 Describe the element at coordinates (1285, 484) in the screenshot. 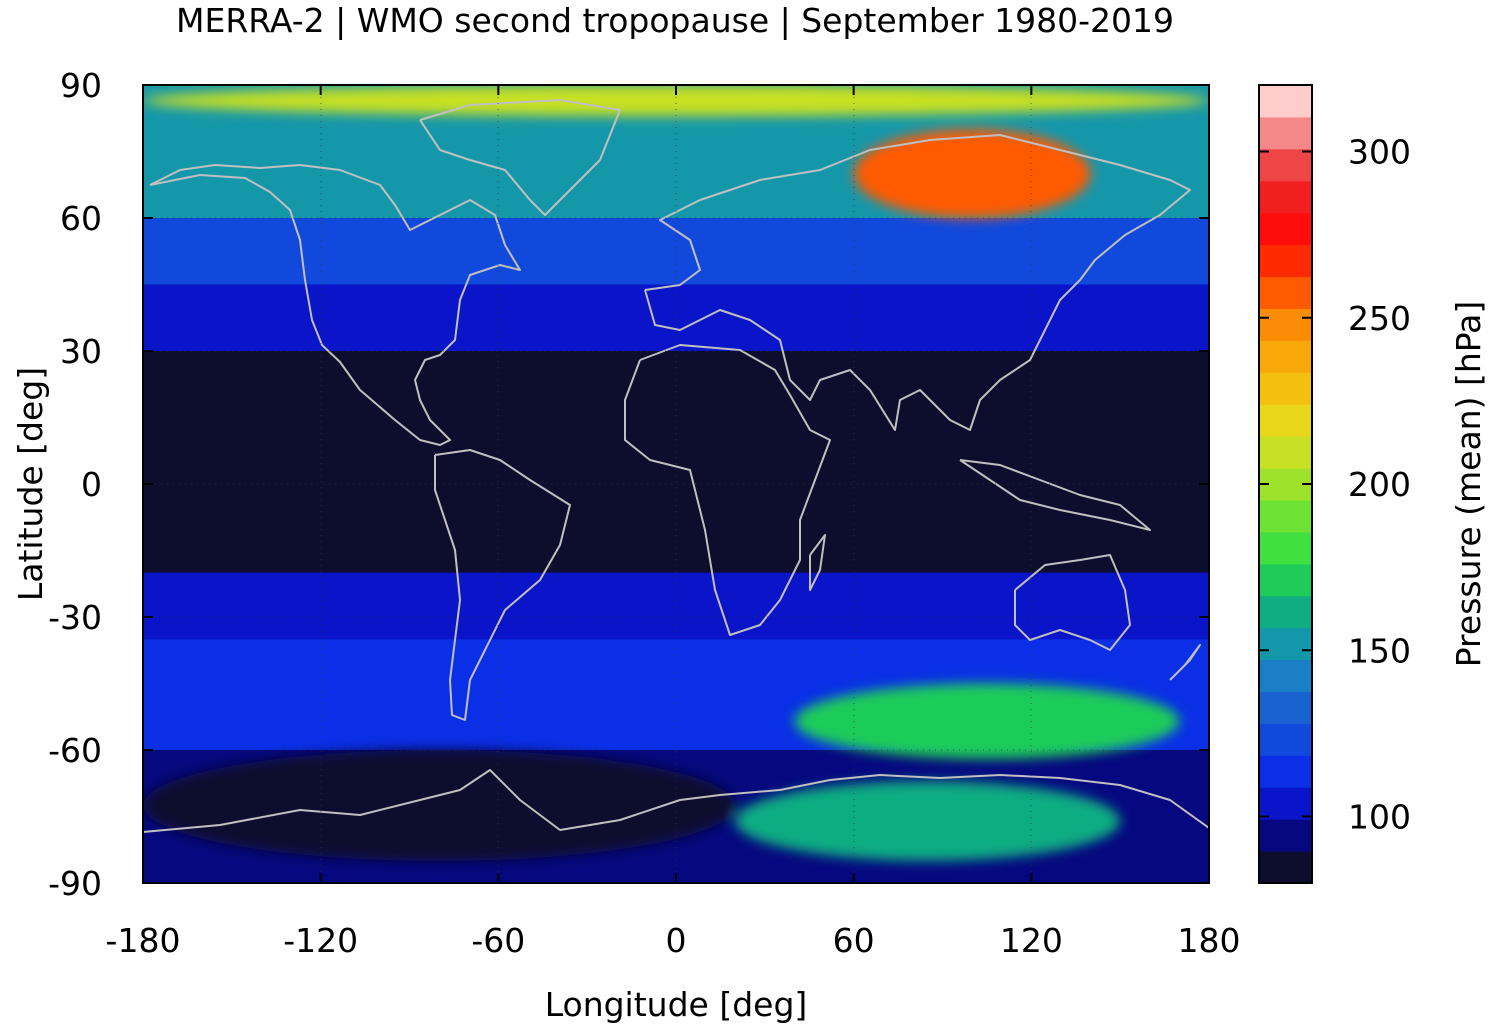

I see `colorbar` at that location.